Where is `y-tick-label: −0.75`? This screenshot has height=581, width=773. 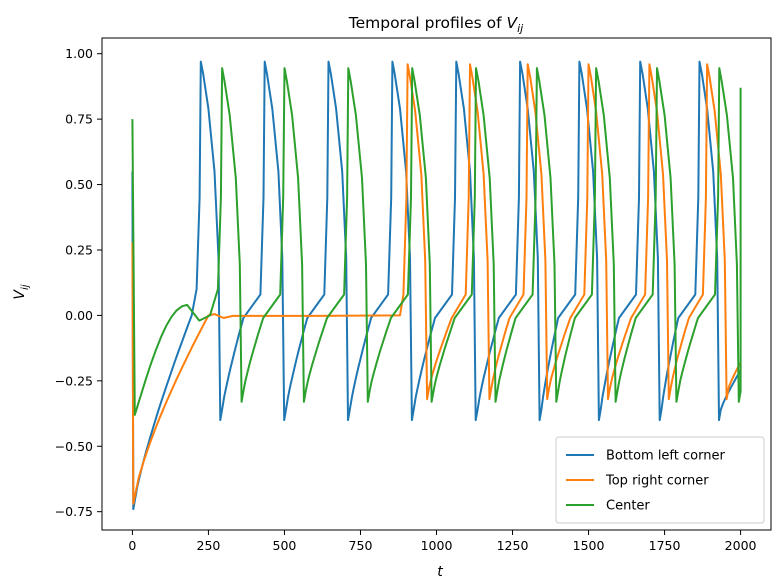
y-tick-label: −0.75 is located at coordinates (74, 511).